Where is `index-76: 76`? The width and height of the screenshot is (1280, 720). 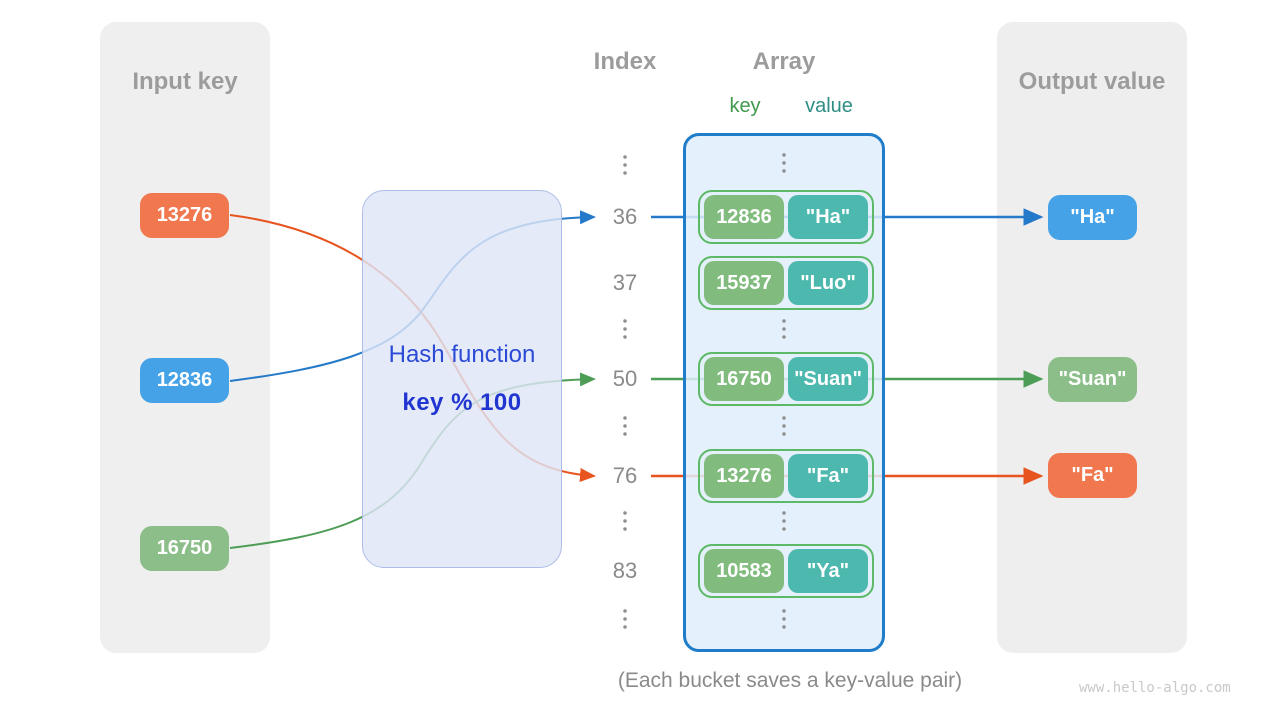
index-76: 76 is located at coordinates (625, 475).